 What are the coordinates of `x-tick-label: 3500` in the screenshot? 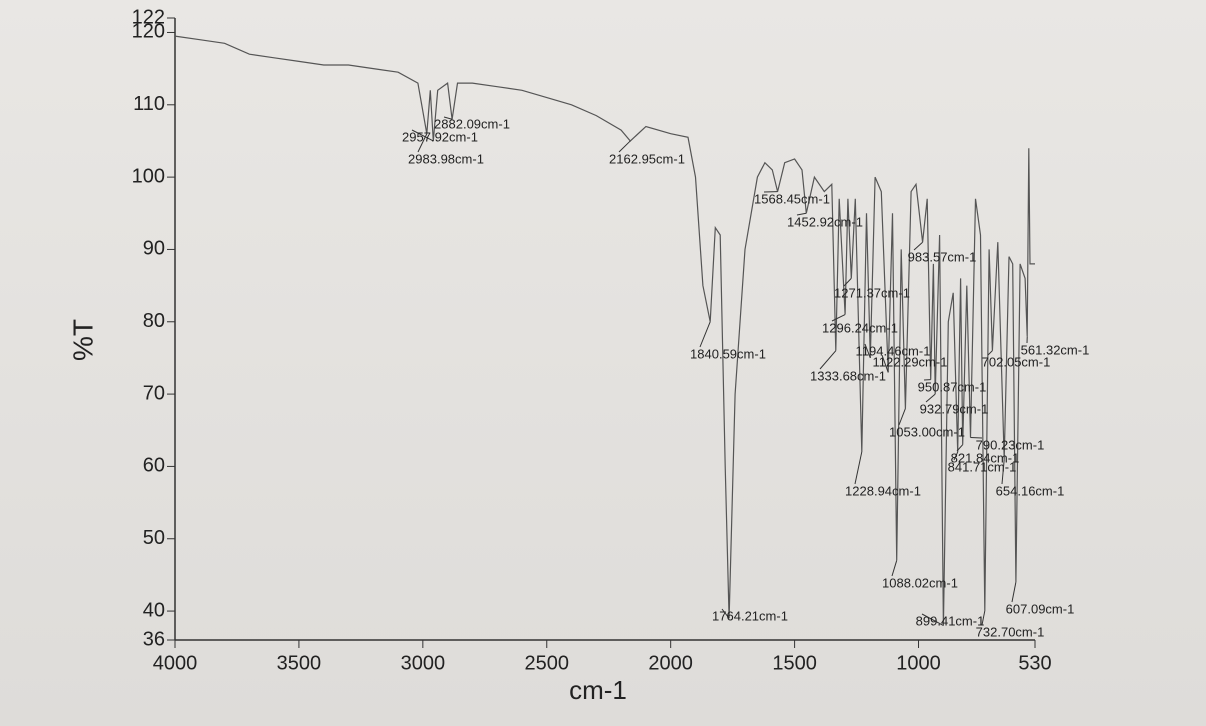 It's located at (299, 663).